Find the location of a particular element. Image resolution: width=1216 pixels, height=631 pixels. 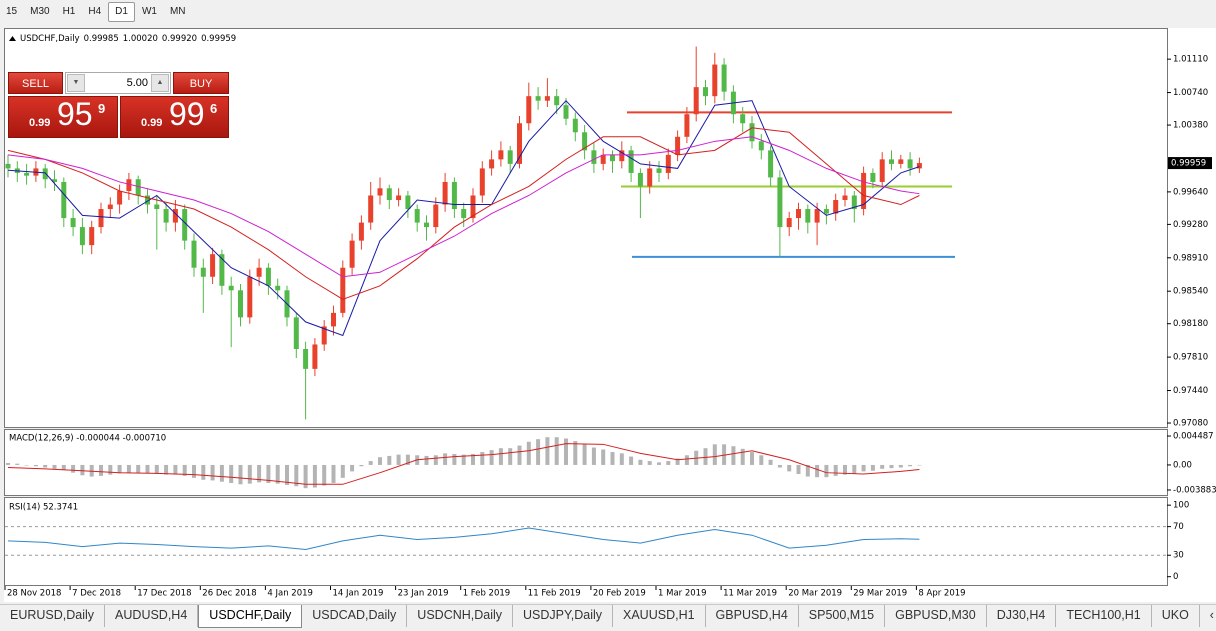

timeframe-button: D1 is located at coordinates (121, 12).